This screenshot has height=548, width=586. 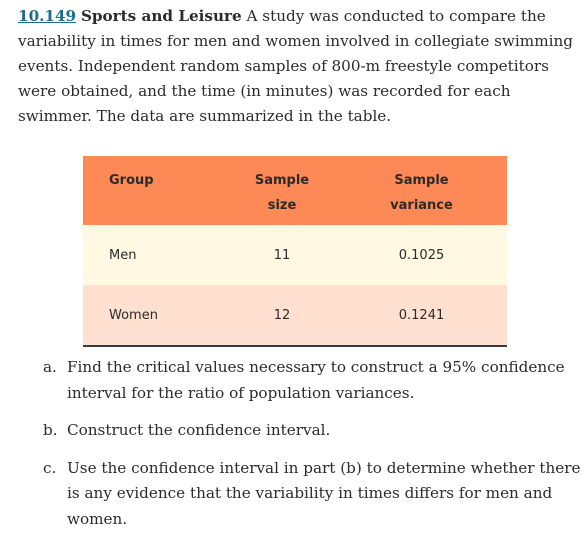 What do you see at coordinates (282, 255) in the screenshot?
I see `cell-sample-size: 11` at bounding box center [282, 255].